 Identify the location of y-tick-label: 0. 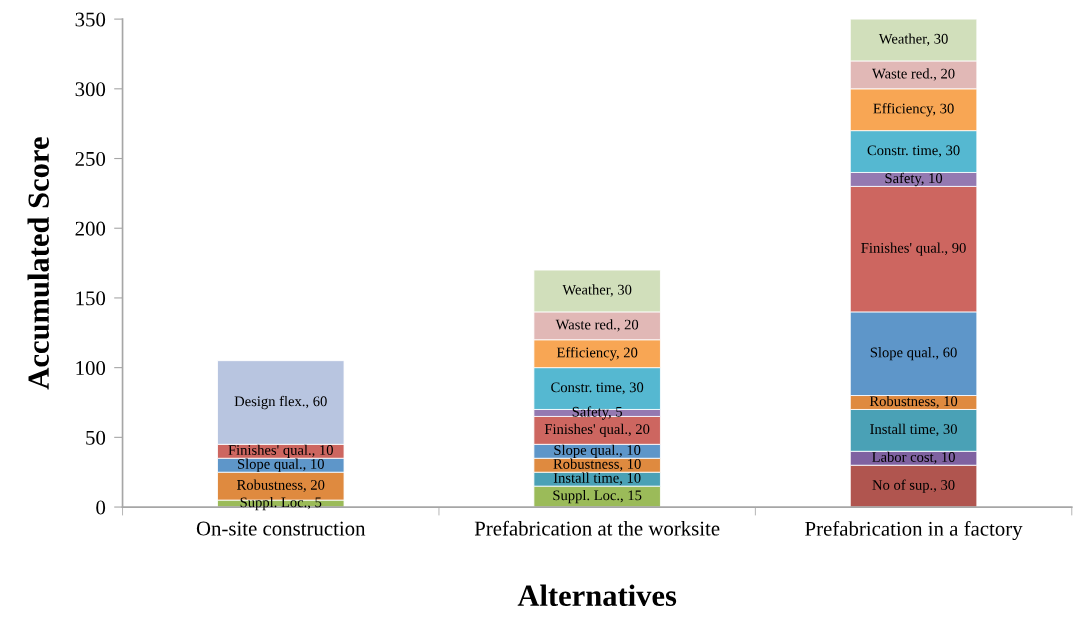
(101, 507).